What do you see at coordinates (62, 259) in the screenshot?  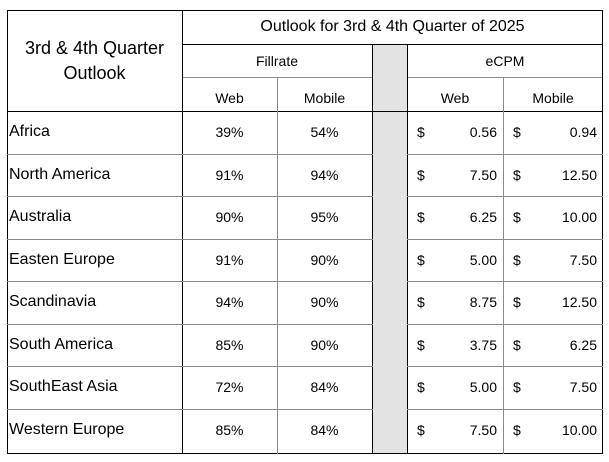 I see `row-region: Easten Europe` at bounding box center [62, 259].